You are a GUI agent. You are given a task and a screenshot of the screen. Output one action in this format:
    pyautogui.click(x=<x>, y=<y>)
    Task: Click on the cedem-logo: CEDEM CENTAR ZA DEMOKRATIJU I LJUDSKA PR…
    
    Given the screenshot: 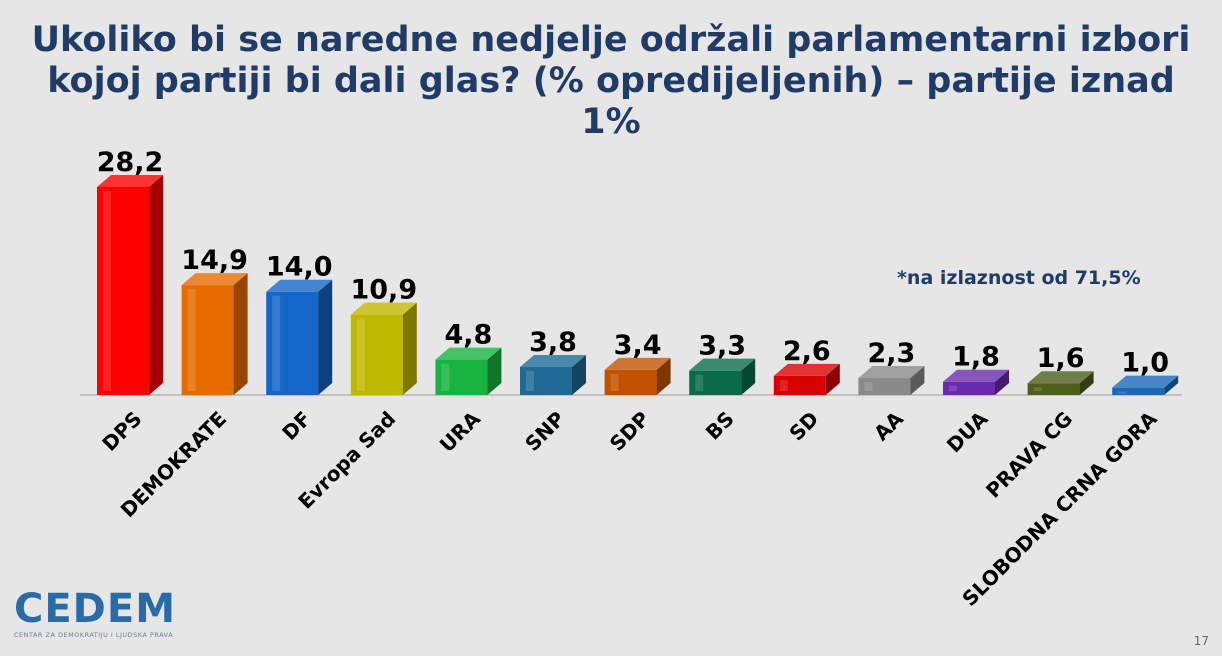 What is the action you would take?
    pyautogui.click(x=109, y=612)
    